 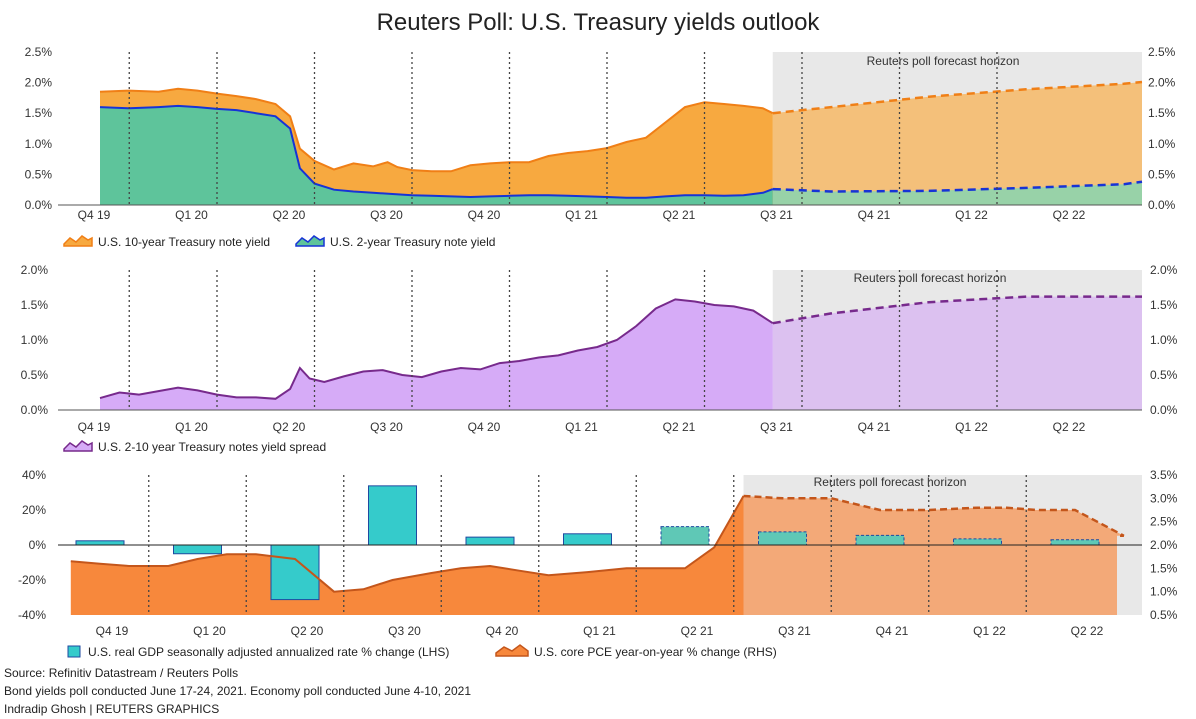 I want to click on spread-area, so click(x=436, y=354).